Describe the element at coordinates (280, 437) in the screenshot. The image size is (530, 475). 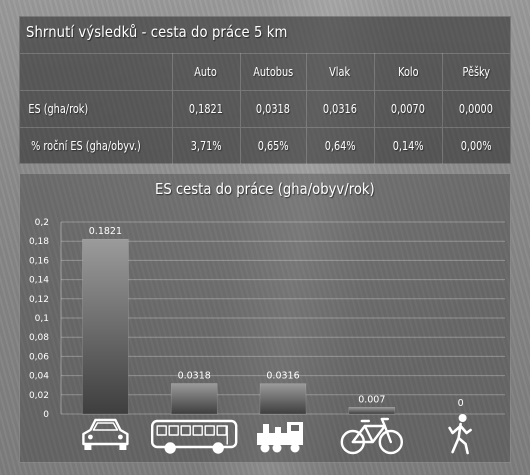
I see `train-icon` at that location.